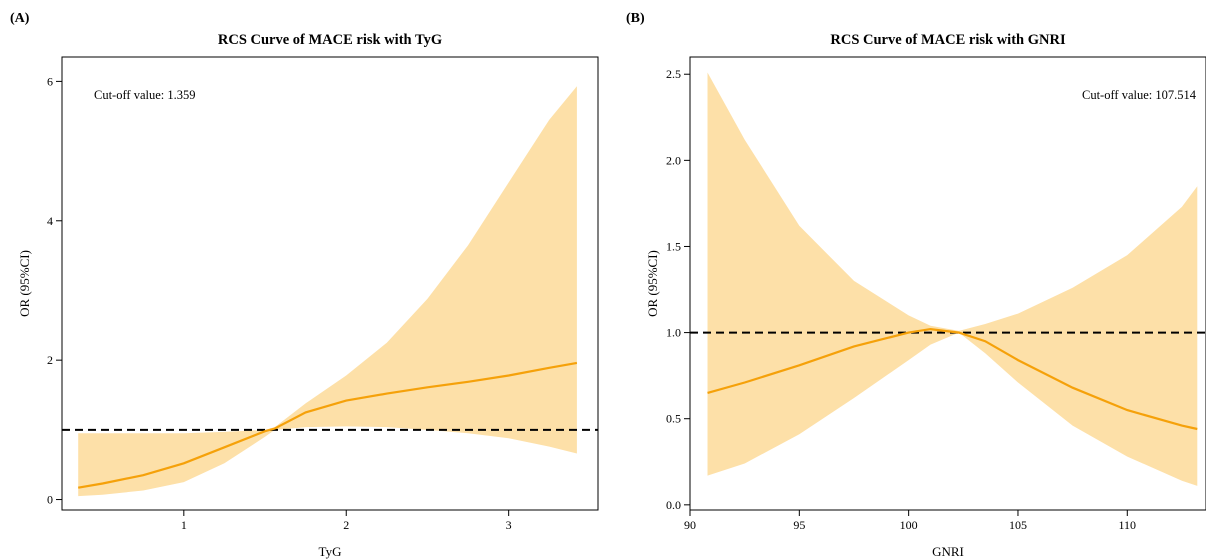 The image size is (1206, 560). Describe the element at coordinates (909, 525) in the screenshot. I see `x-tick-label: 100` at that location.